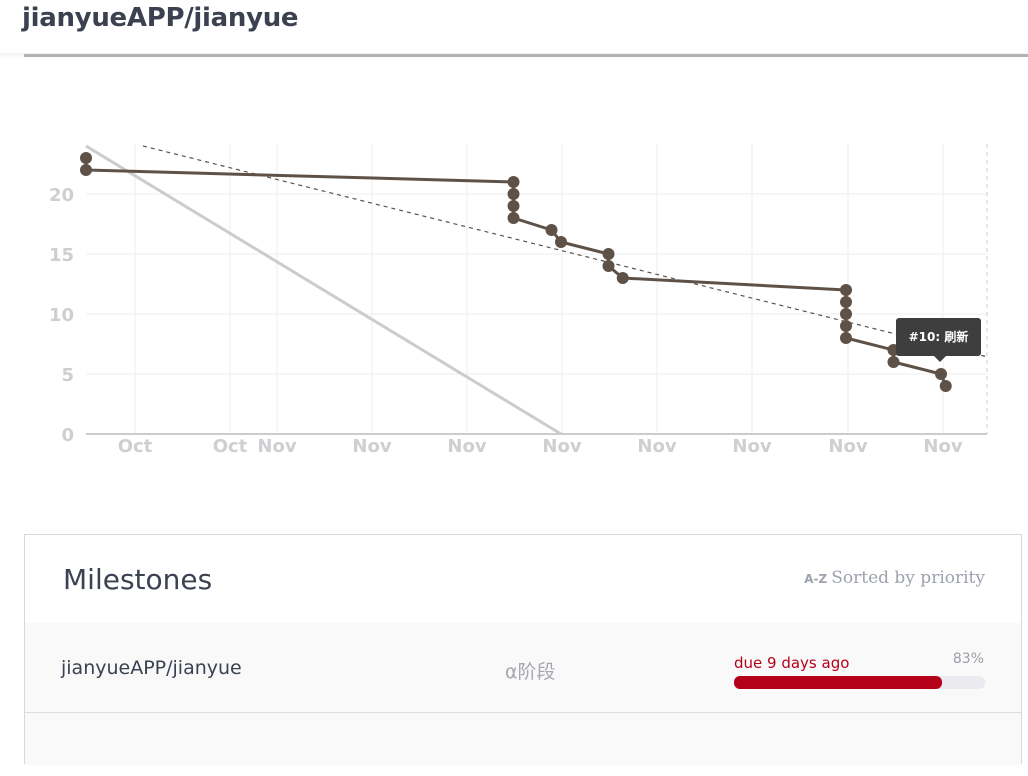 The image size is (1028, 776). Describe the element at coordinates (151, 668) in the screenshot. I see `milestone-repo-link: jianyueAPP/jianyue` at that location.